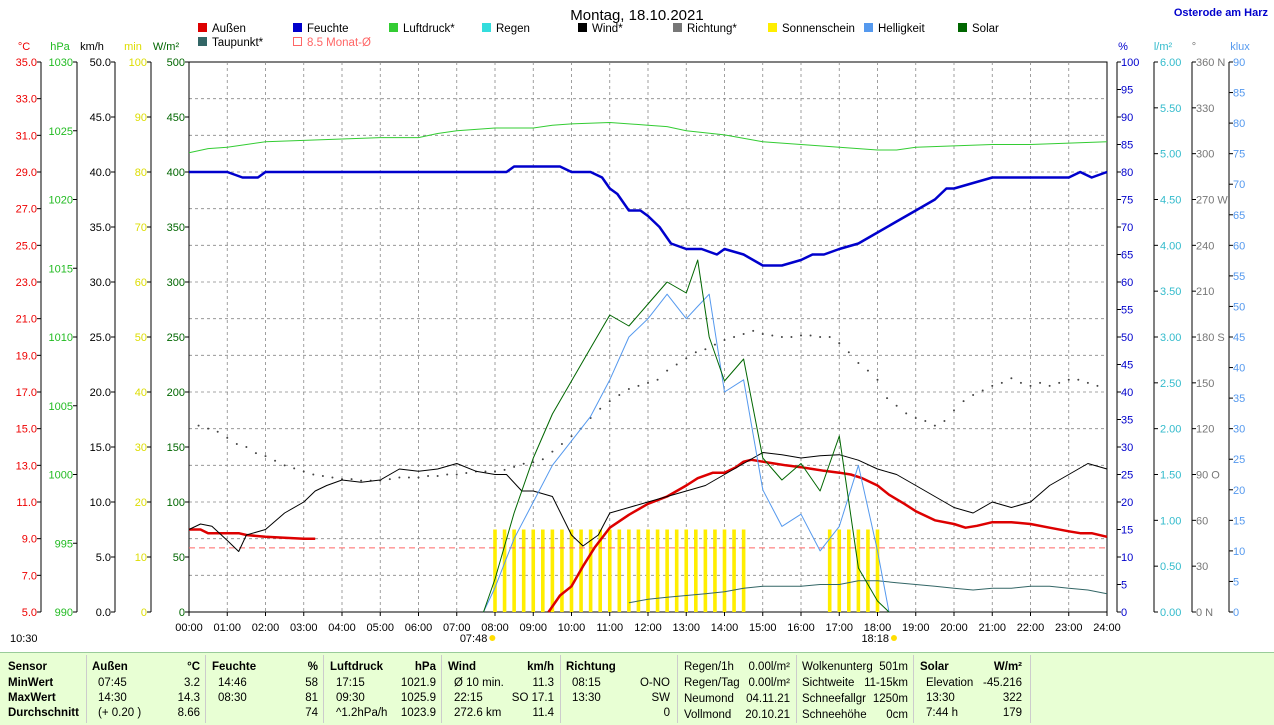 Image resolution: width=1274 pixels, height=725 pixels. What do you see at coordinates (176, 503) in the screenshot?
I see `wm2-tick-label: 100` at bounding box center [176, 503].